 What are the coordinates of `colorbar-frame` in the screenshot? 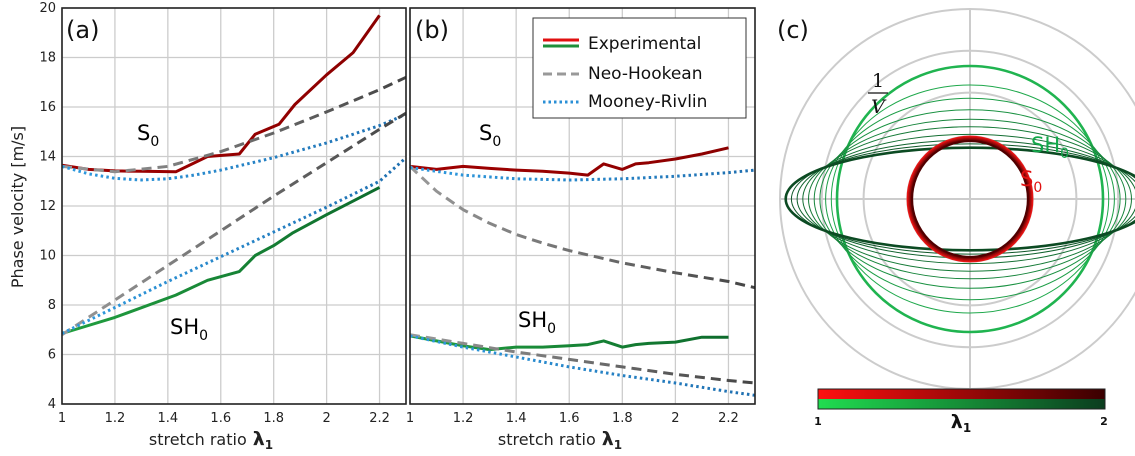 It's located at (961, 399).